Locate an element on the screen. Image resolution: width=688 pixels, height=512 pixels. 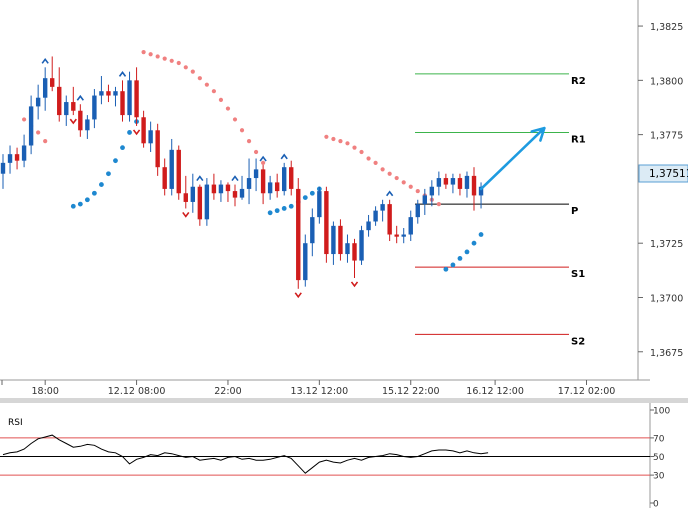
rsi-tick-label: 50 is located at coordinates (659, 458).